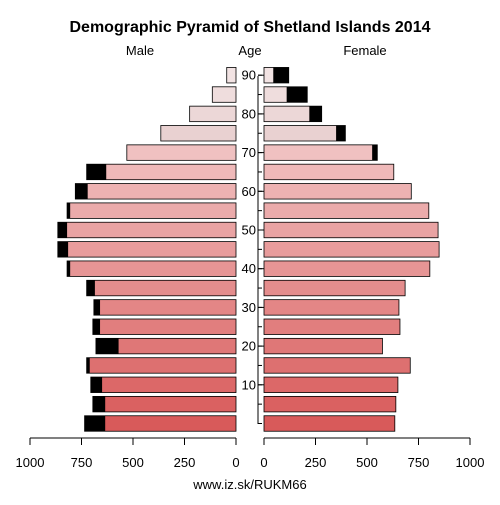  I want to click on female-label: Female, so click(364, 50).